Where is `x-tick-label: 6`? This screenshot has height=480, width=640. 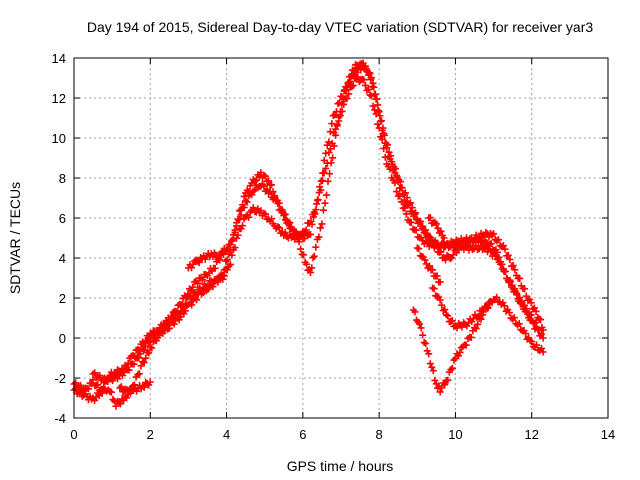
x-tick-label: 6 is located at coordinates (302, 434).